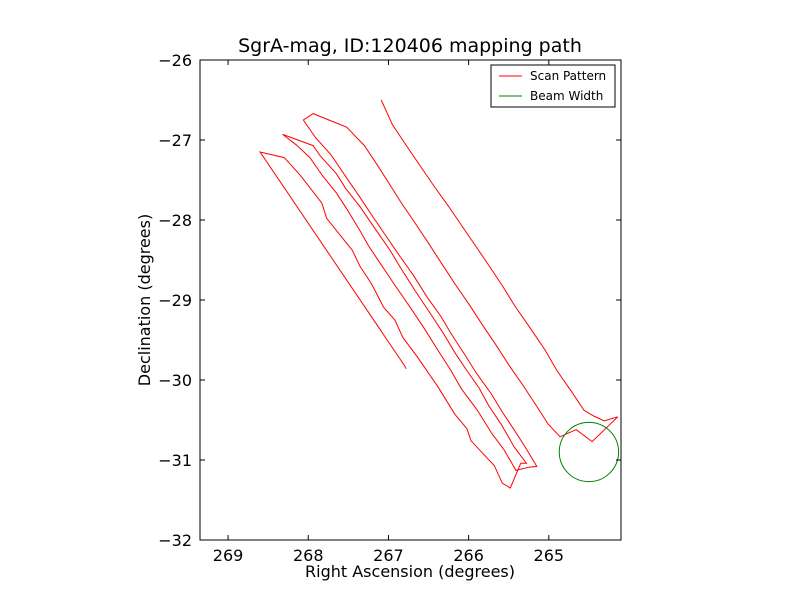 Image resolution: width=800 pixels, height=600 pixels. Describe the element at coordinates (388, 555) in the screenshot. I see `x-tick-label: 267` at that location.